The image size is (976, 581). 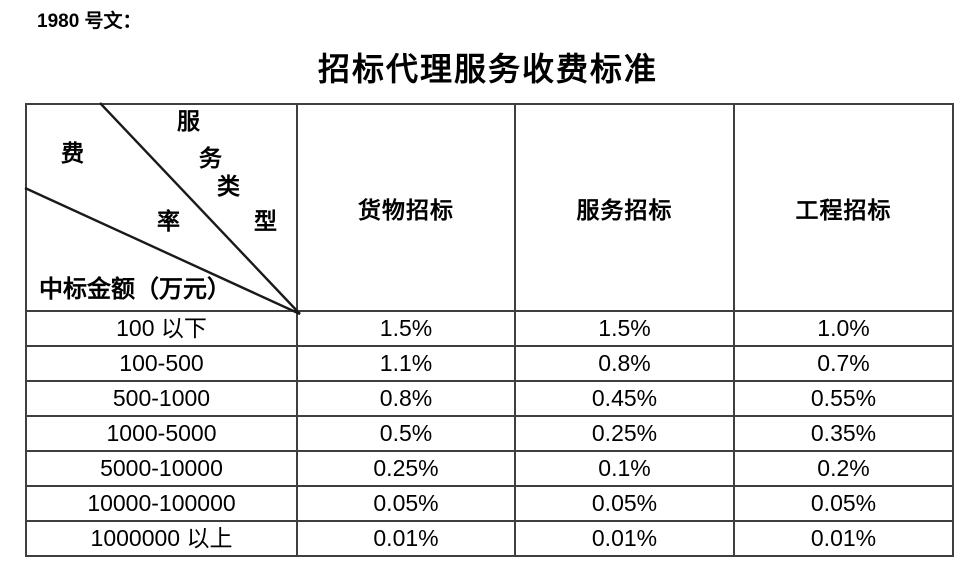 I want to click on corner-label-service-type-char: 服, so click(x=188, y=121).